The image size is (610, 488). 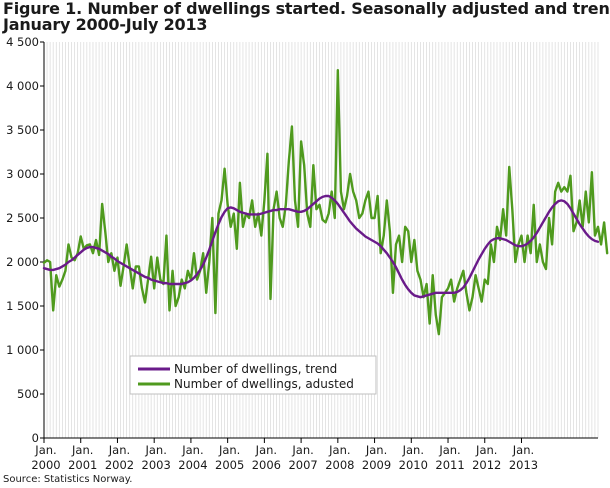 I want to click on y-tick-label: 3 000, so click(x=22, y=174).